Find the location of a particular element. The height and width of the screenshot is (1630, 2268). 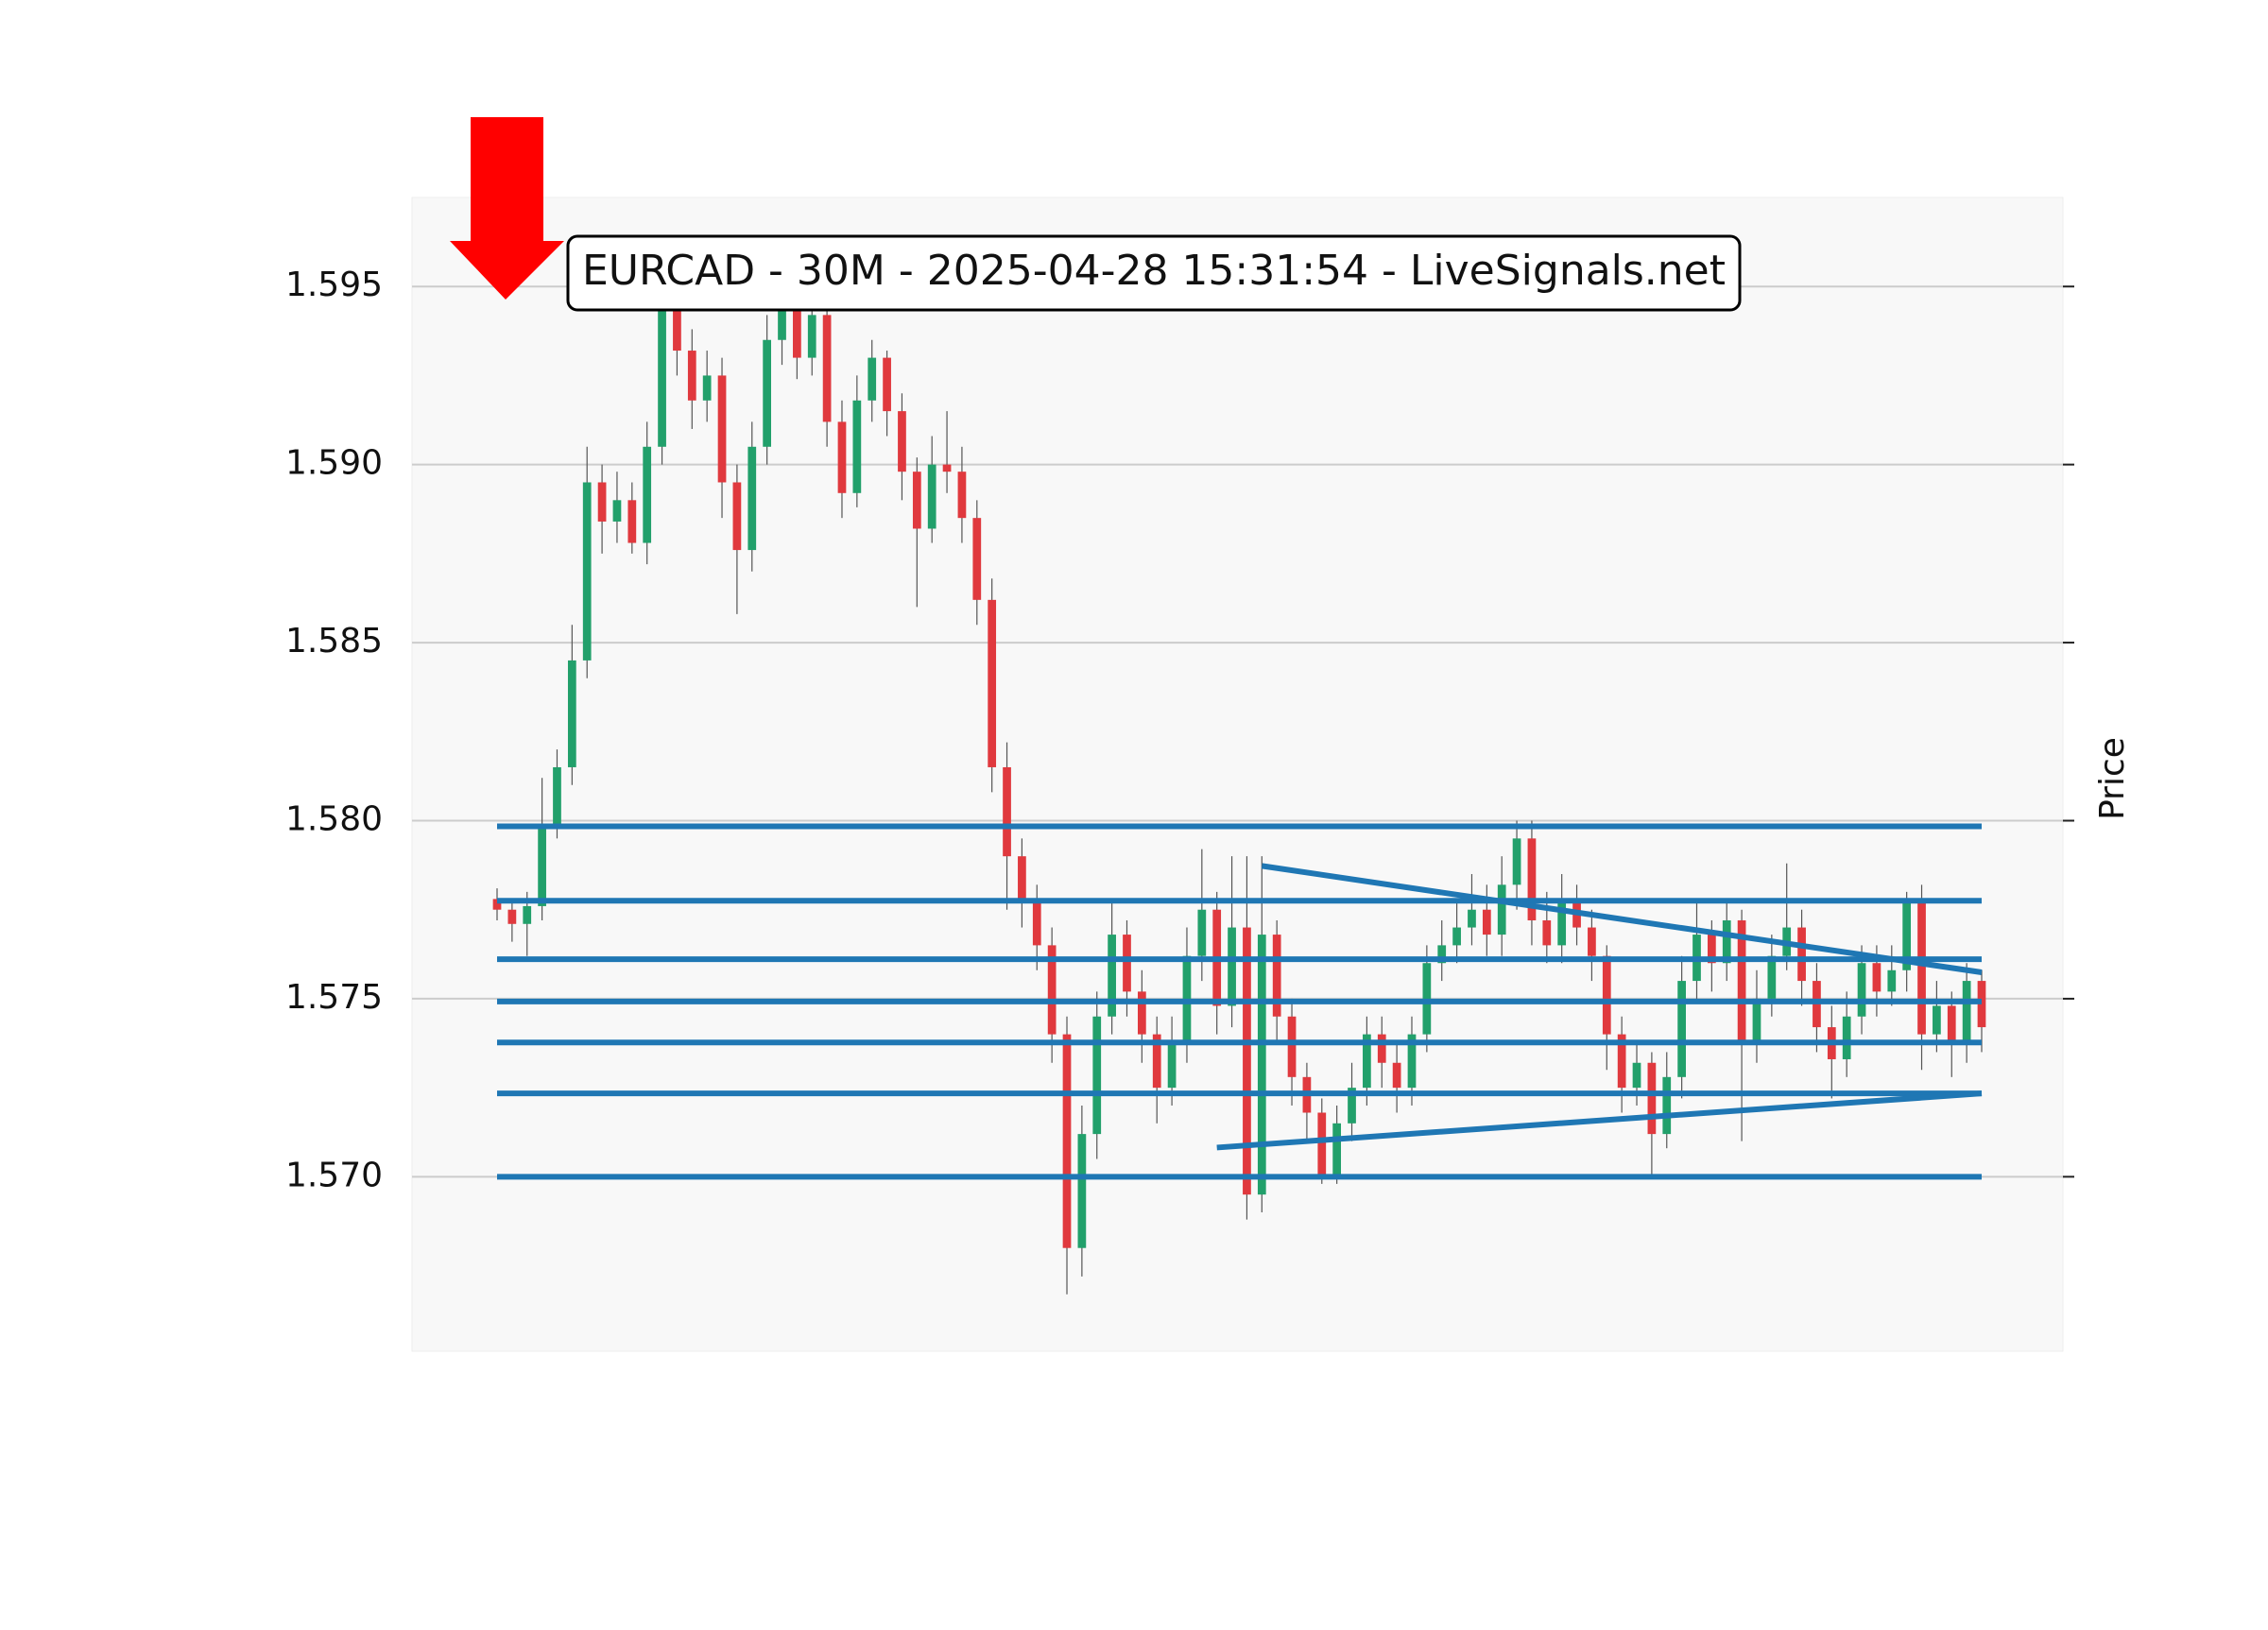

y-tick-label: 1.570 is located at coordinates (334, 1175).